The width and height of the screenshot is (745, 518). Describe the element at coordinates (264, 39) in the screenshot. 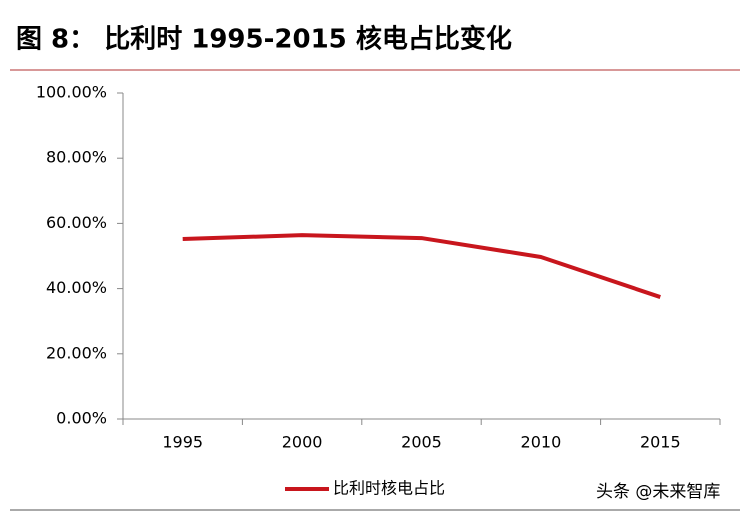

I see `chart-title: 图 8： 比利时 1995-2015 核电占比变化` at that location.